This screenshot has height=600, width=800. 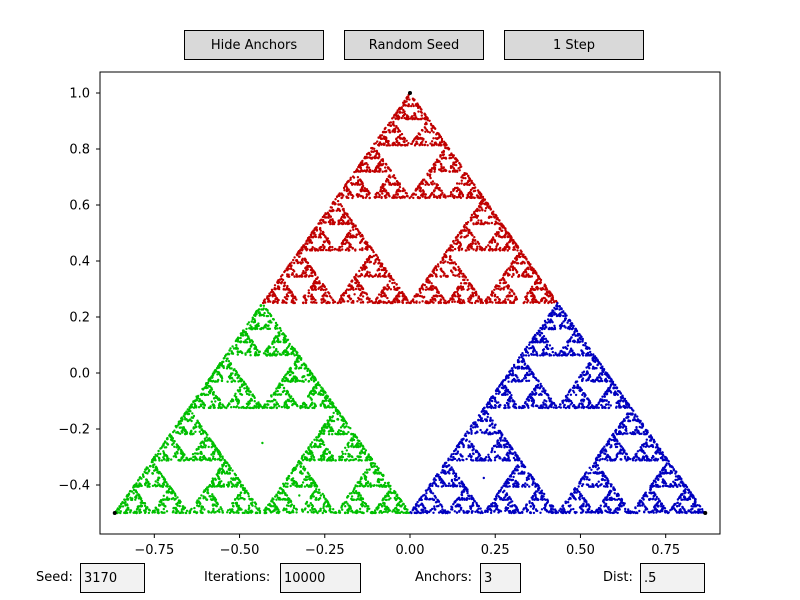 I want to click on one-step-button: 1 Step, so click(x=574, y=45).